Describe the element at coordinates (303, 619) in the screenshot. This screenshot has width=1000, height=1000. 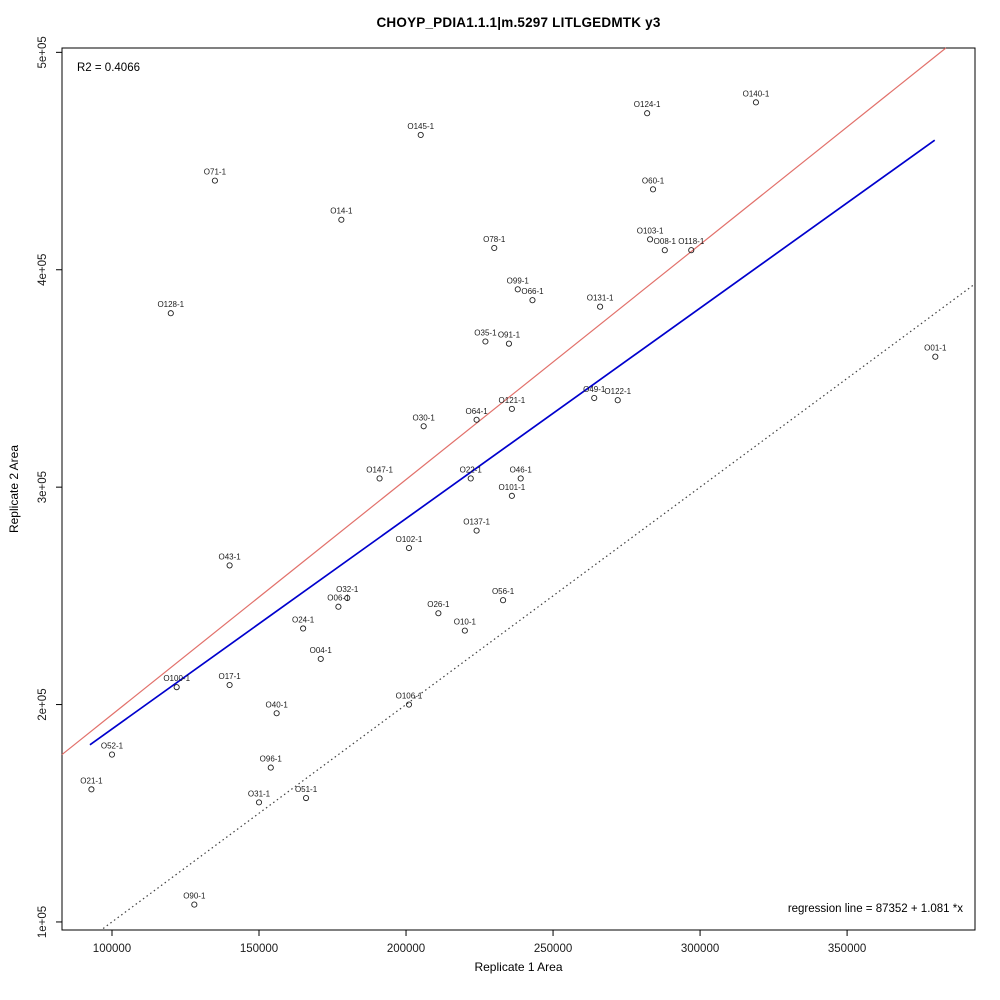
I see `point-label: O24-1` at that location.